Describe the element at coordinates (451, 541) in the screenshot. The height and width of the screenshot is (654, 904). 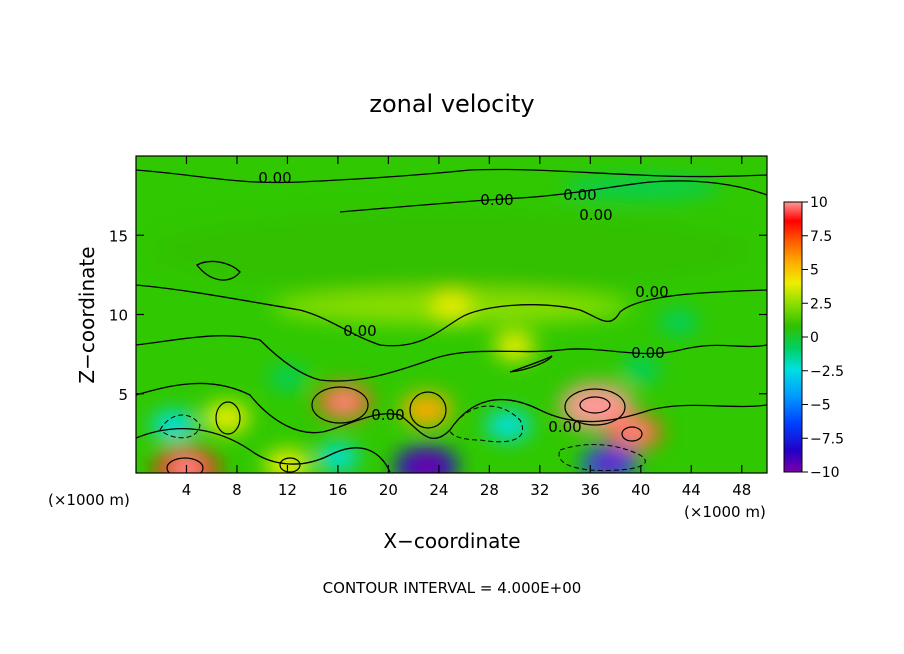
I see `x-axis-label: X−coordinate` at that location.